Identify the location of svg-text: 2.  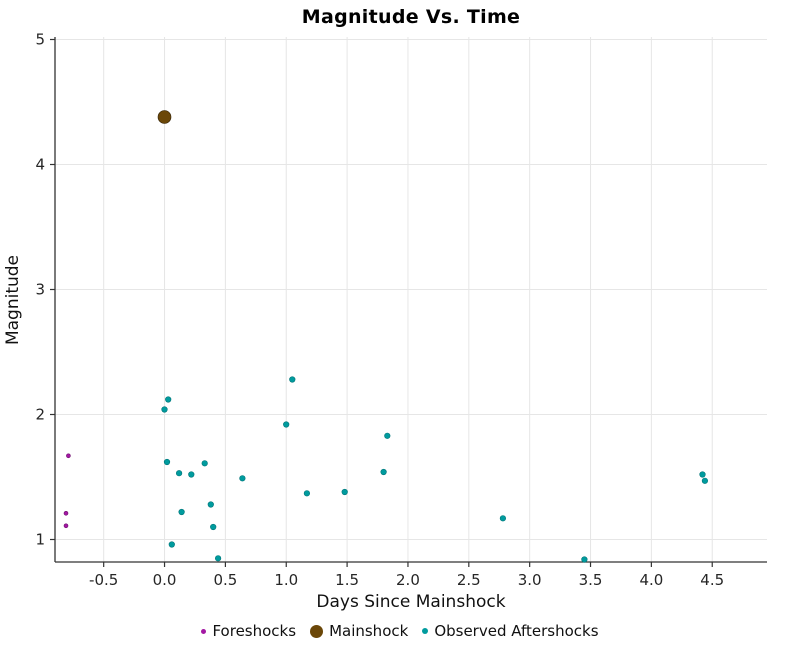
(40, 415).